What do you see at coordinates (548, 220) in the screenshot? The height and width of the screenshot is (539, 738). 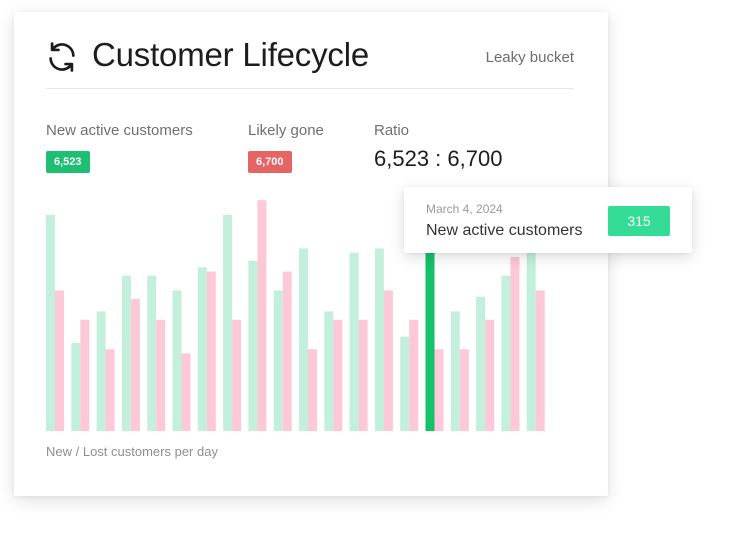 I see `chart-tooltip: March 4, 2024 New active customers 315` at bounding box center [548, 220].